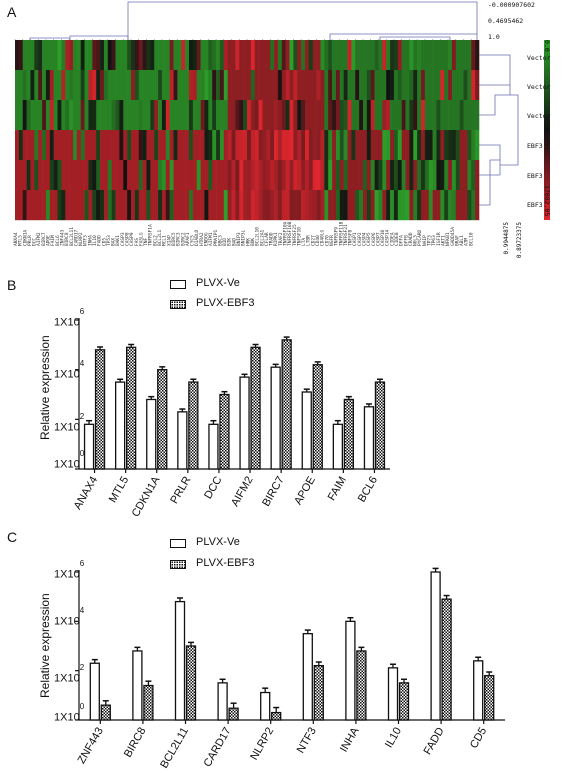 The image size is (567, 774). What do you see at coordinates (49, 240) in the screenshot?
I see `gene-label: APOE` at bounding box center [49, 240].